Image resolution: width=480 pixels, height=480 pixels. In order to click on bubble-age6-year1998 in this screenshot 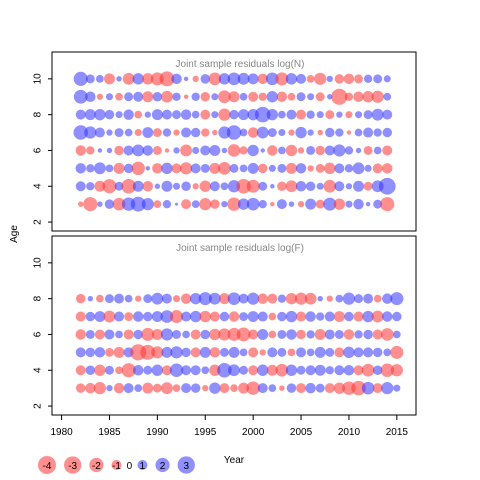, I will do `click(234, 334)`.